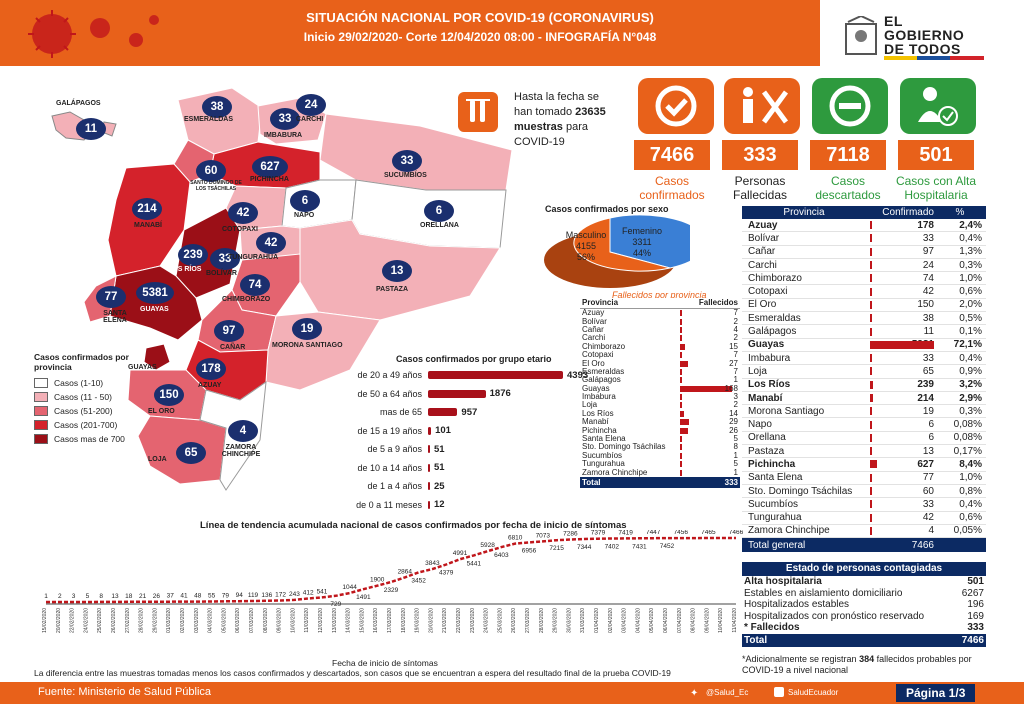  What do you see at coordinates (269, 179) in the screenshot?
I see `label-pichincha: PICHINCHA` at bounding box center [269, 179].